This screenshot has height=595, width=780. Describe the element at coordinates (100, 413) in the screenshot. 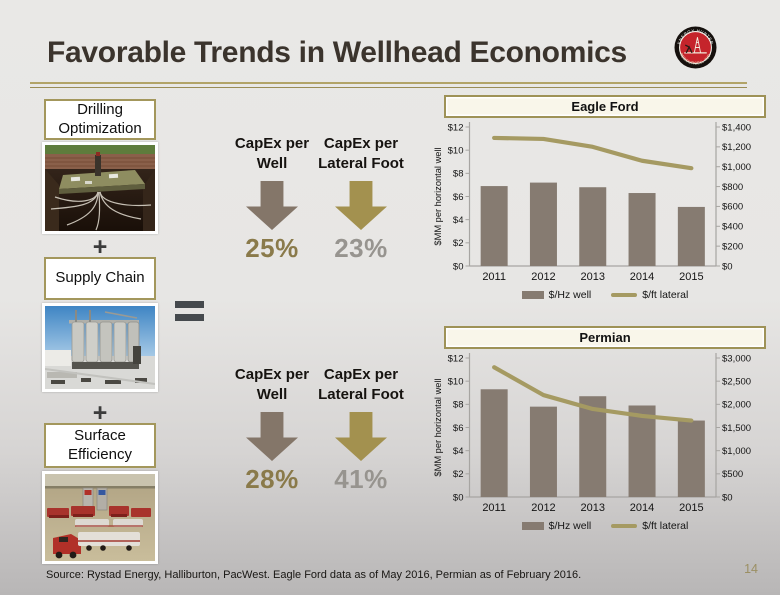

I see `plus-sign-2: +` at that location.